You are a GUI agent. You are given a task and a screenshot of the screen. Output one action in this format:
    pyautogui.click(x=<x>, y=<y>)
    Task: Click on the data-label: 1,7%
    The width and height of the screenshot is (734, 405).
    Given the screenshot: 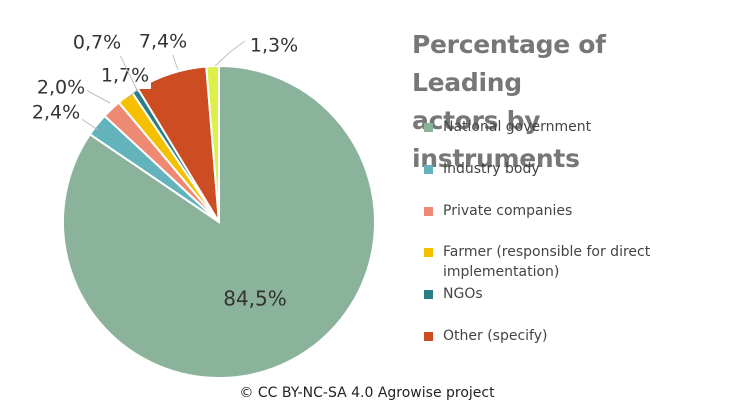 What is the action you would take?
    pyautogui.click(x=125, y=76)
    